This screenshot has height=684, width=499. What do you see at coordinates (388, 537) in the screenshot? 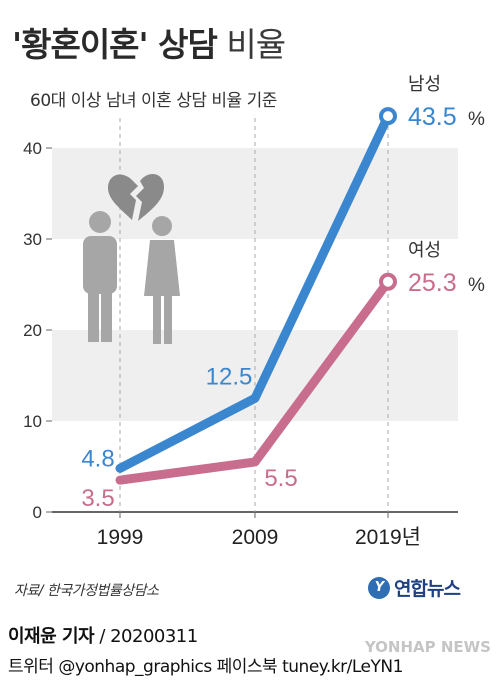
I see `x-tick-label-2: 2019년` at bounding box center [388, 537].